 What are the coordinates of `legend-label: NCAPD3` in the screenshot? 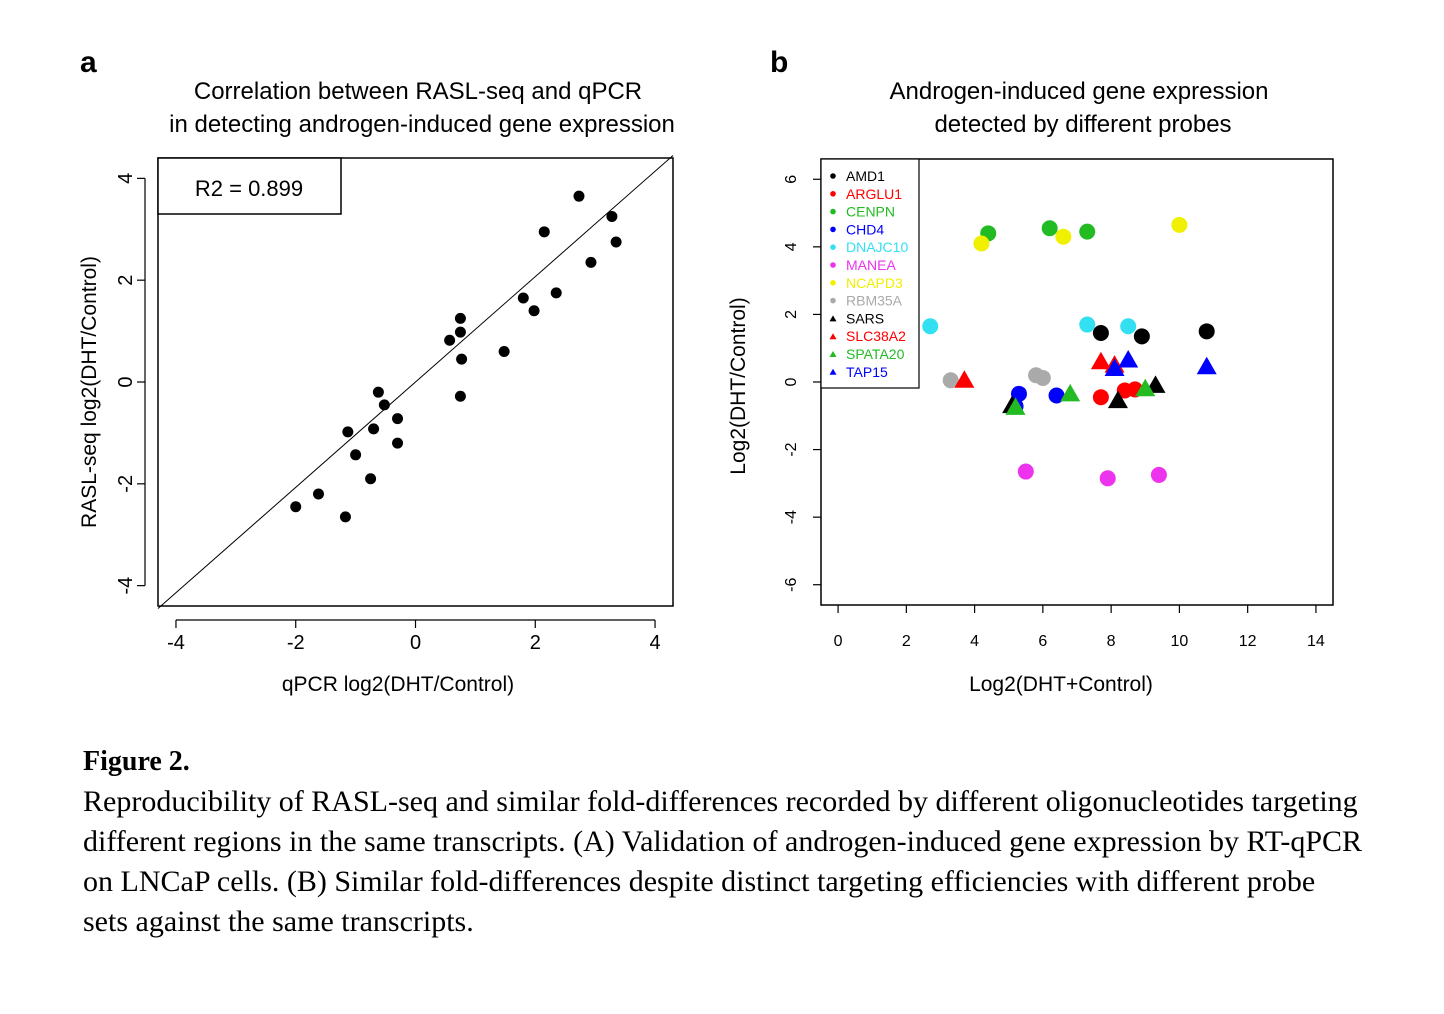 It's located at (874, 283).